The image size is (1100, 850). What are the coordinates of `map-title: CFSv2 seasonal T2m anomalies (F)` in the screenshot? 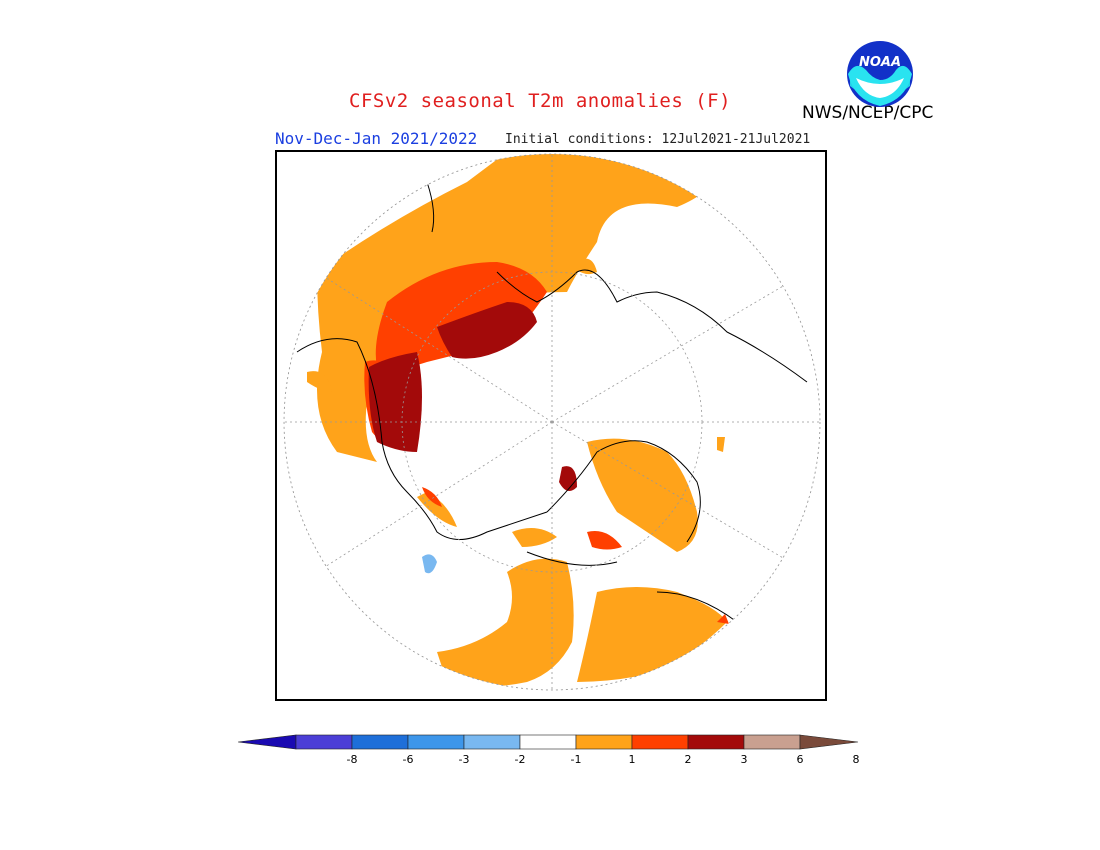 It's located at (540, 101).